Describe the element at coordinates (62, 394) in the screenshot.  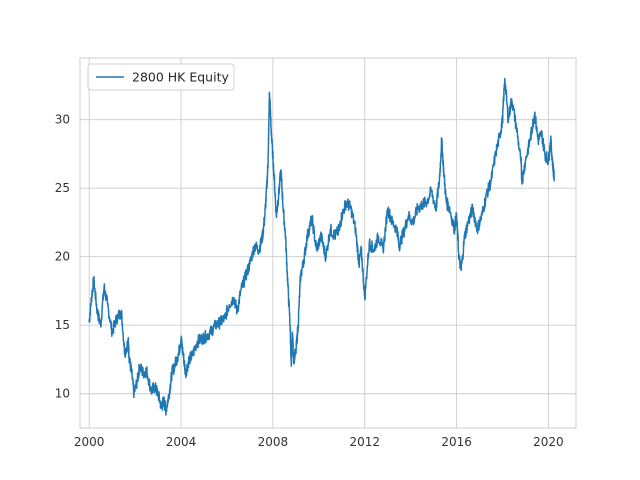
I see `y-tick-label: 10` at that location.